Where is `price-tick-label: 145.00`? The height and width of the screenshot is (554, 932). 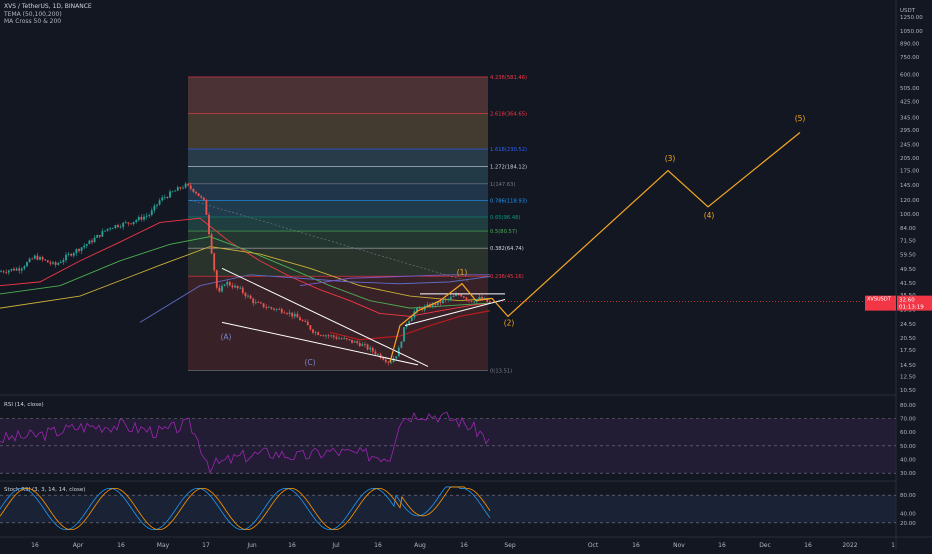 price-tick-label: 145.00 is located at coordinates (910, 186).